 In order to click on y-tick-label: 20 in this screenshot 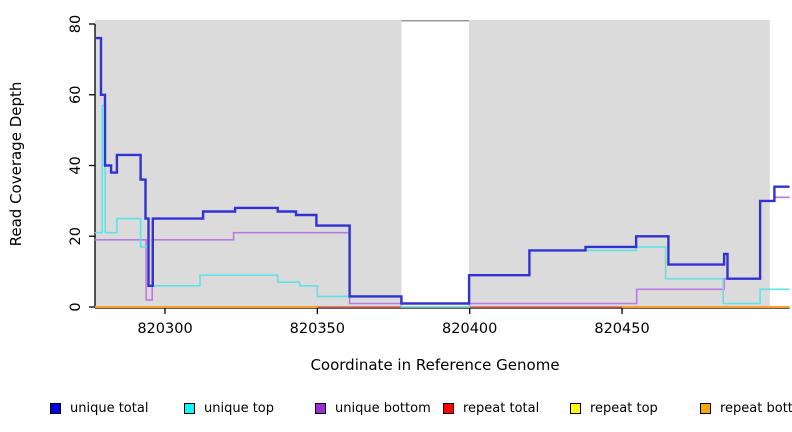, I will do `click(76, 236)`.